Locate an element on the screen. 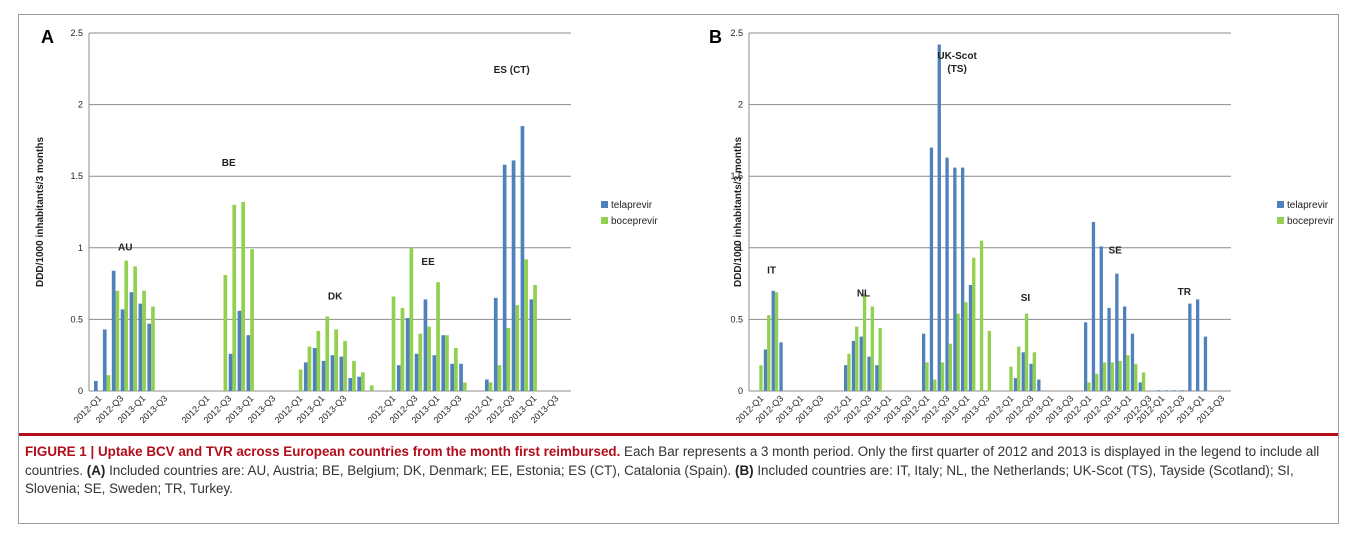 The height and width of the screenshot is (544, 1357). country-label: AU is located at coordinates (125, 248).